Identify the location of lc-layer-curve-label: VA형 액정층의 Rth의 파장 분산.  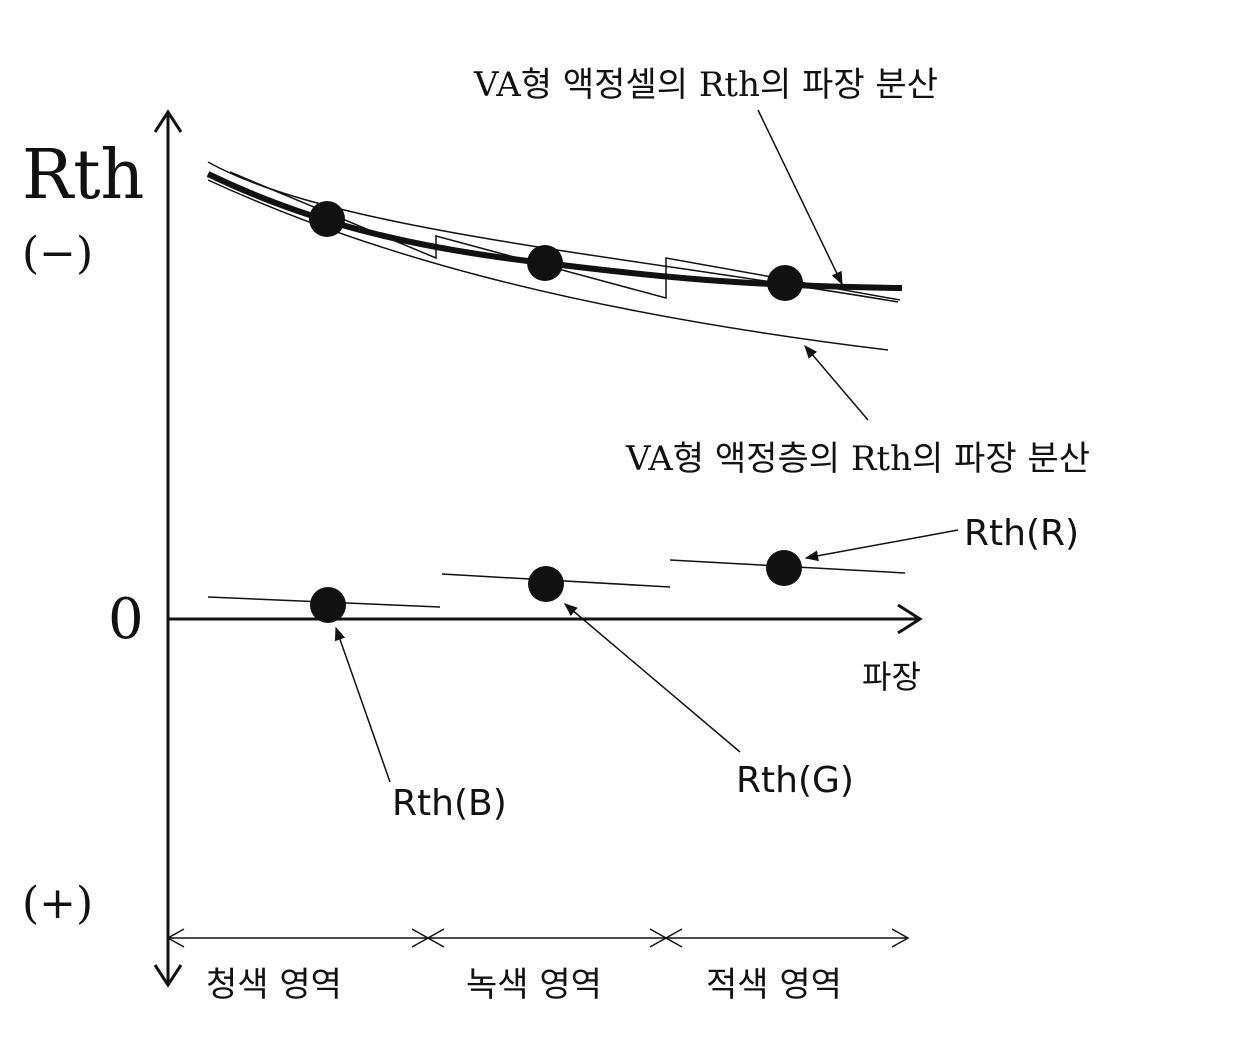
(857, 459).